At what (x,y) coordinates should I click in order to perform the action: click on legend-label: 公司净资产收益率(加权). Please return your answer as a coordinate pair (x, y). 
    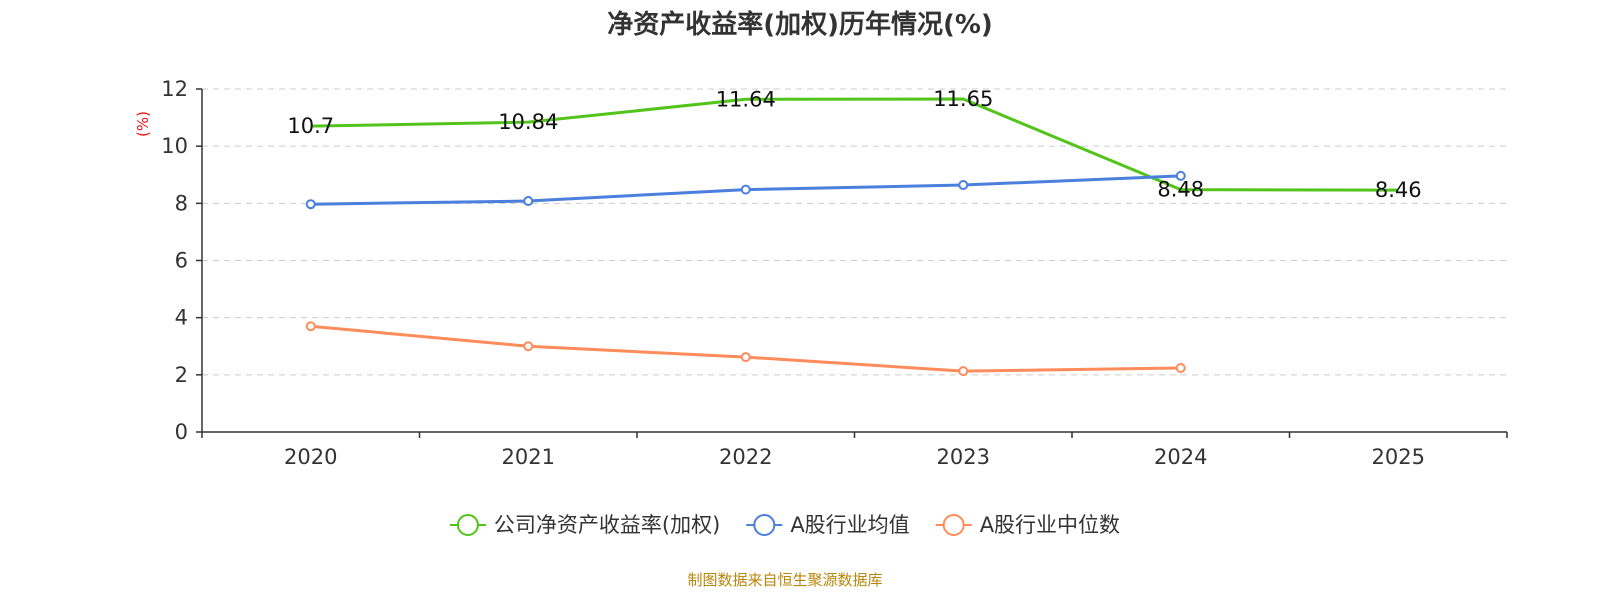
    Looking at the image, I should click on (607, 525).